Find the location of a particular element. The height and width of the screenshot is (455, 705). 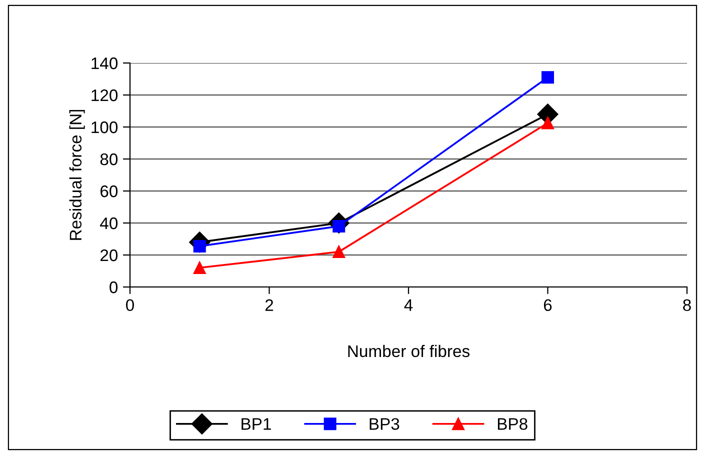

legend-label: BP1 is located at coordinates (256, 424).